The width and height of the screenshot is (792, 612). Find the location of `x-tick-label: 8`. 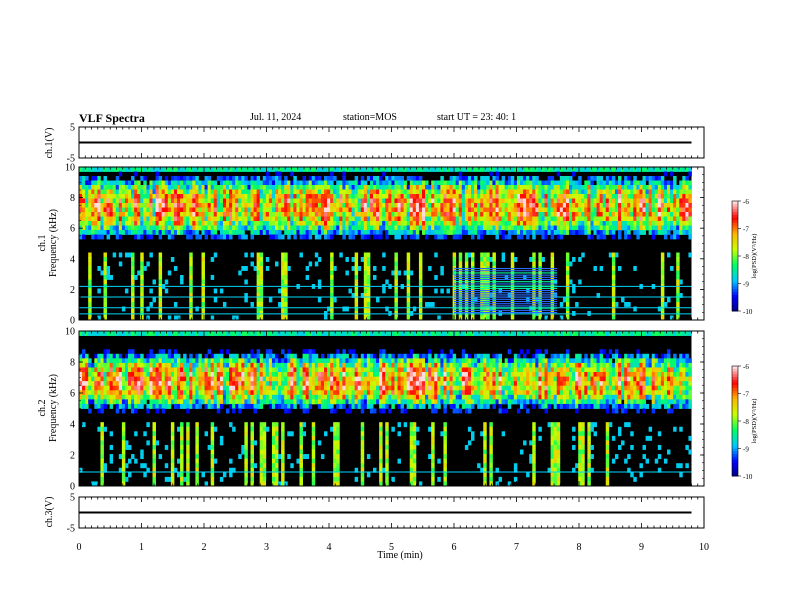

x-tick-label: 8 is located at coordinates (579, 547).